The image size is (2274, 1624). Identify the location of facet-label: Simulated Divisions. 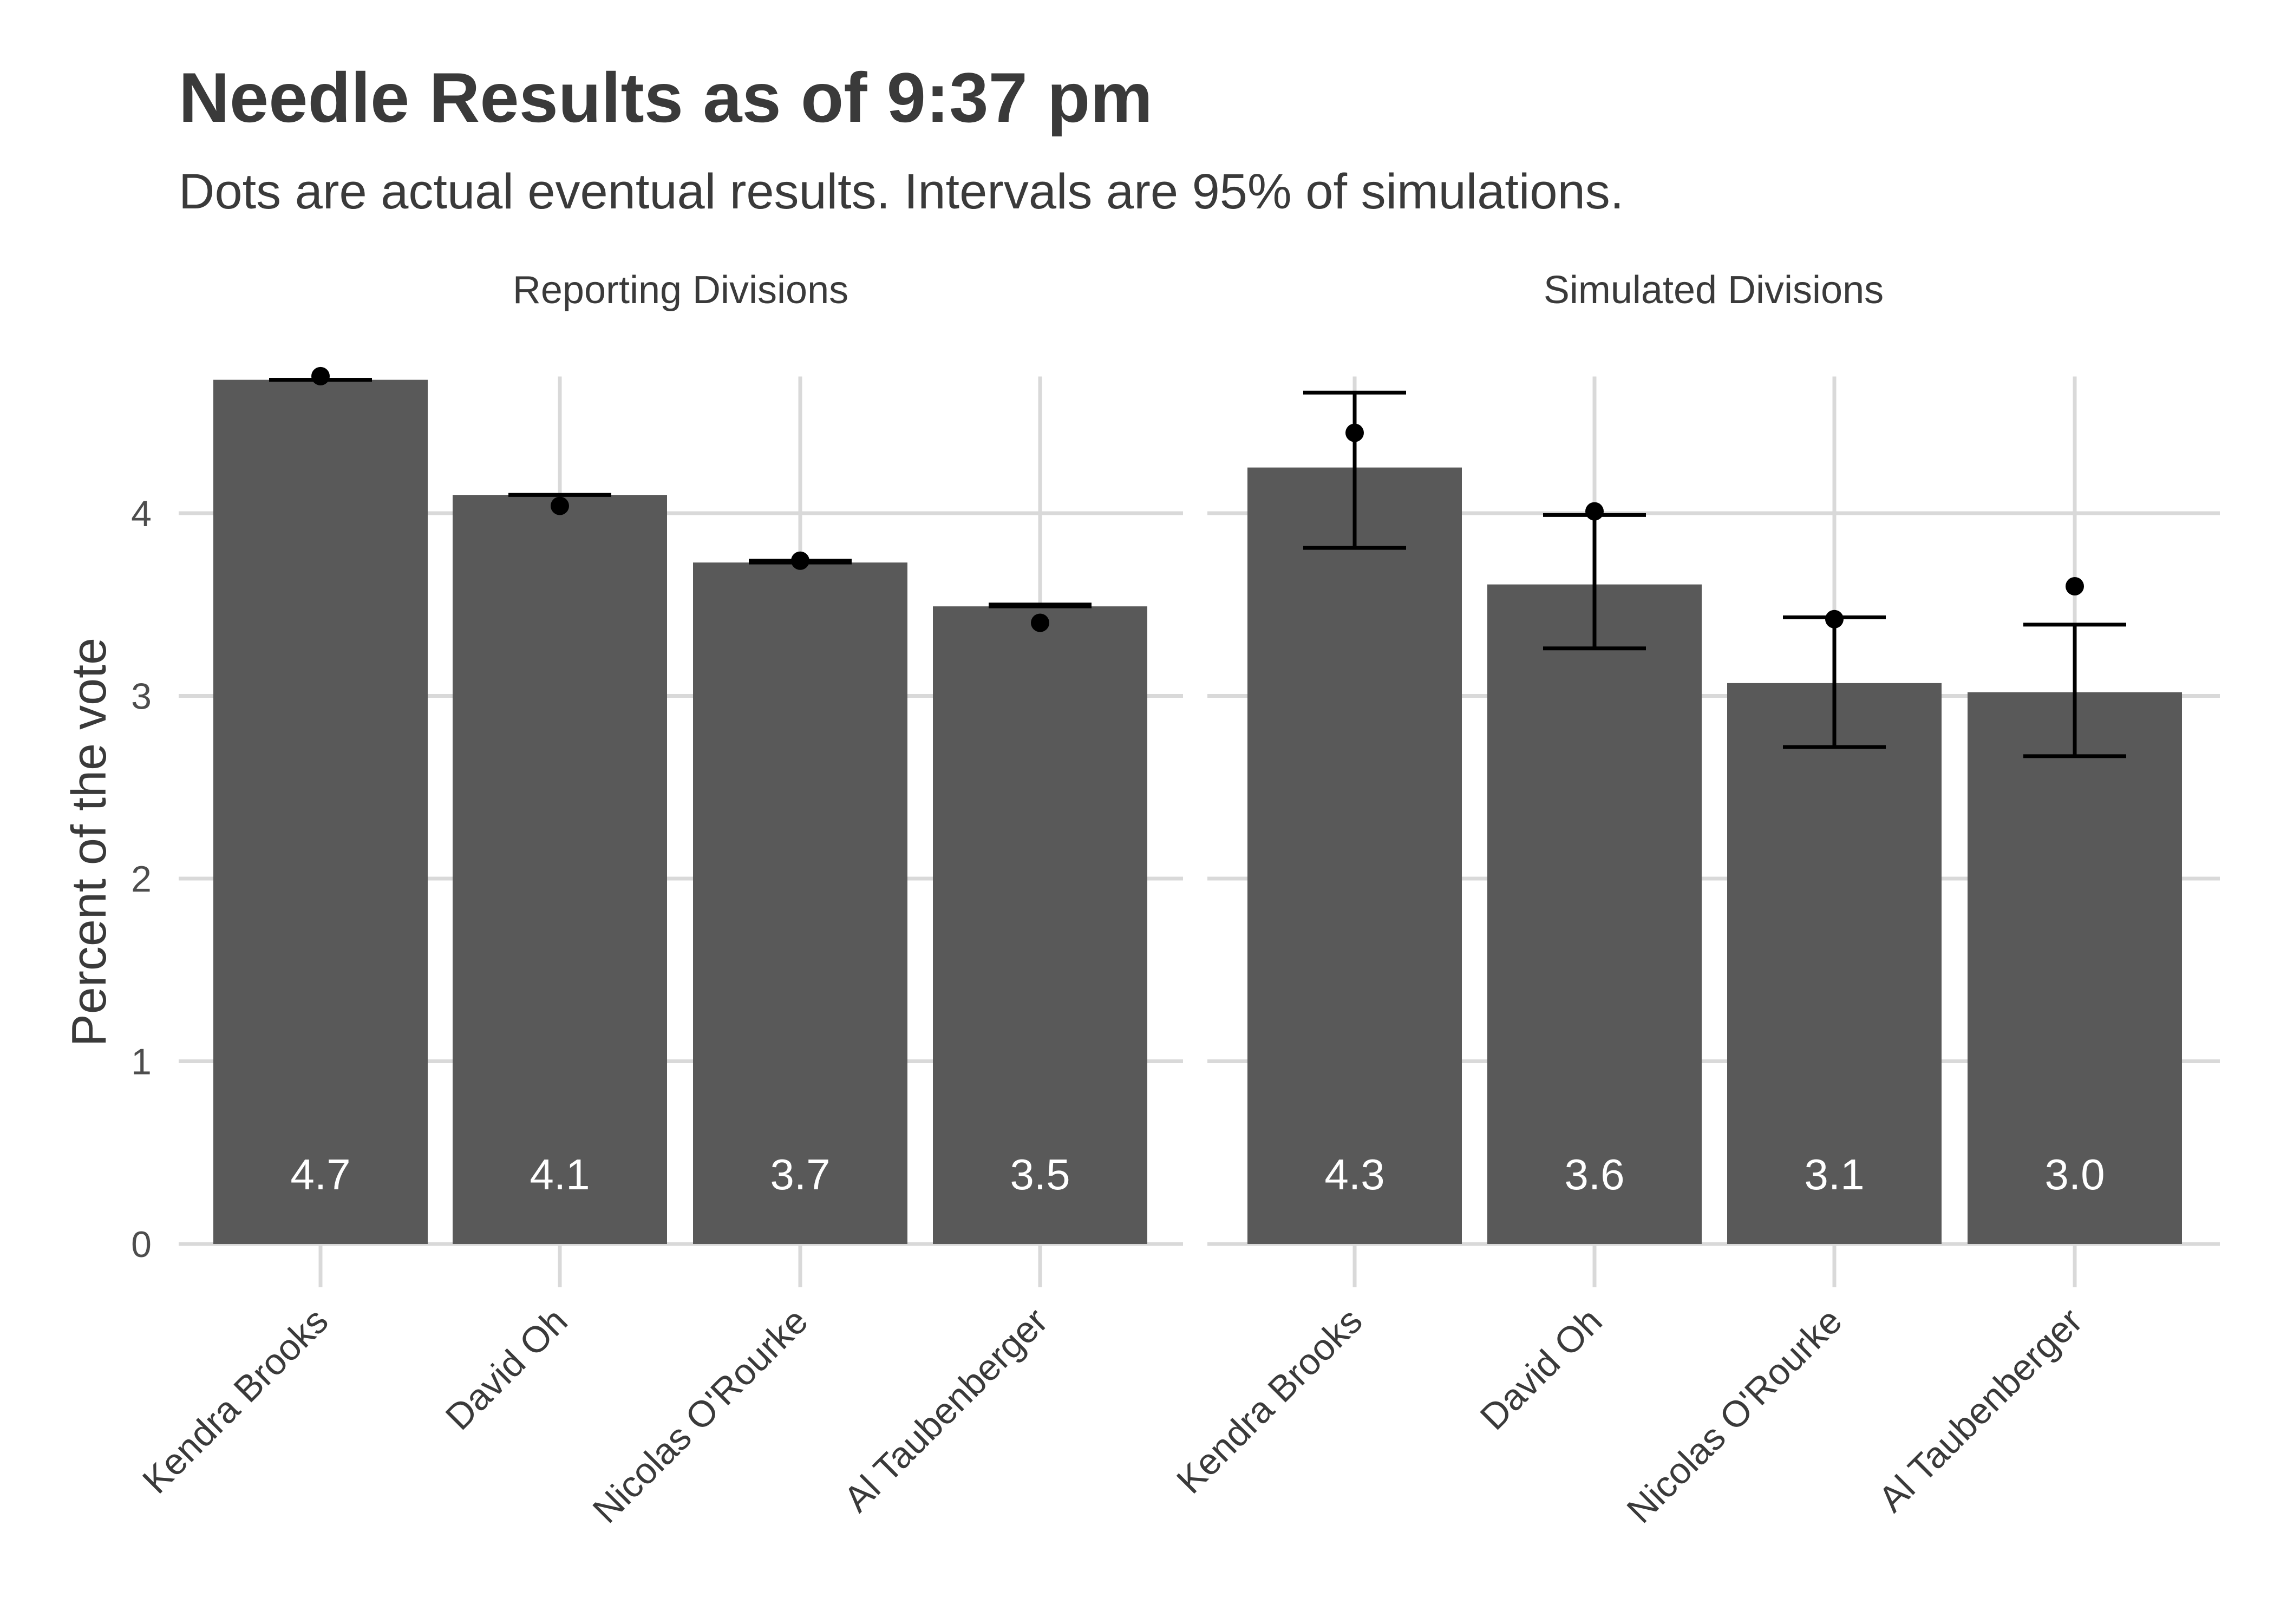
(1714, 290).